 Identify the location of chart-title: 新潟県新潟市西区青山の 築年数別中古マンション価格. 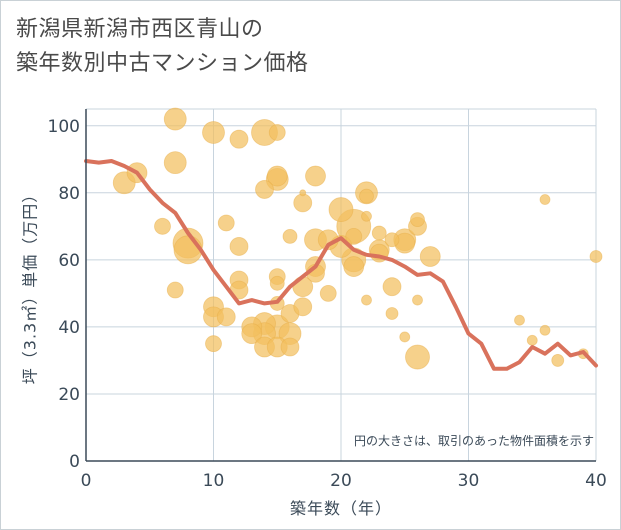
(162, 47).